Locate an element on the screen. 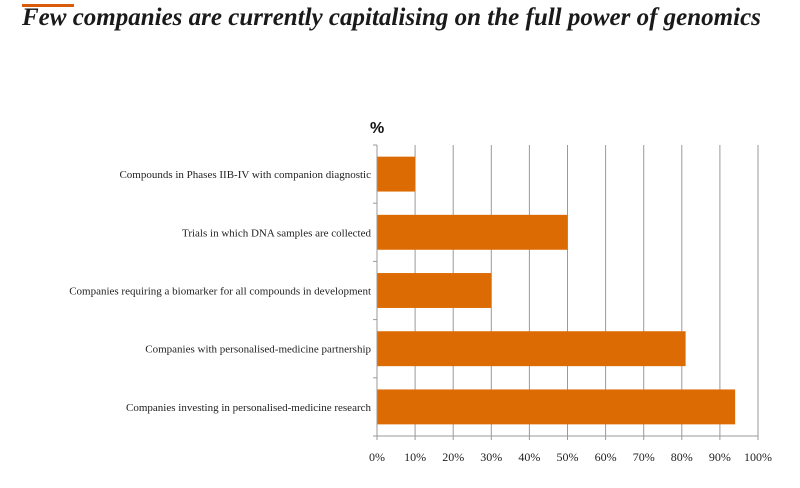  x-tick-label: 0% is located at coordinates (377, 457).